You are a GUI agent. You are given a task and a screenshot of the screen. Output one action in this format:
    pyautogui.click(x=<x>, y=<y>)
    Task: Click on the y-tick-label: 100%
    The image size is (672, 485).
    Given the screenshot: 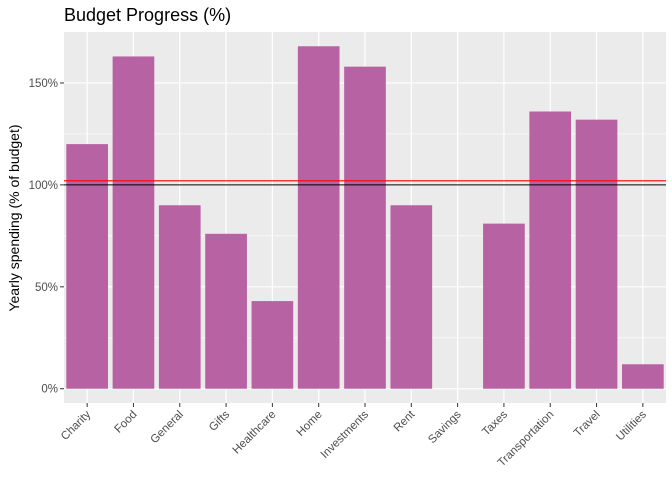 What is the action you would take?
    pyautogui.click(x=43, y=186)
    